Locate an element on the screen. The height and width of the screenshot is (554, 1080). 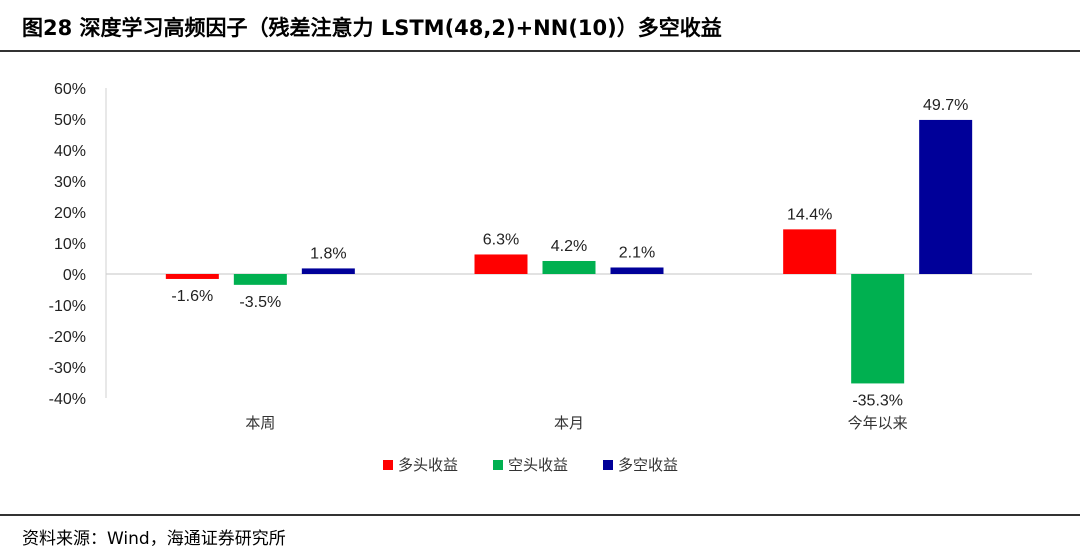
y-tick-label: 60% is located at coordinates (70, 89).